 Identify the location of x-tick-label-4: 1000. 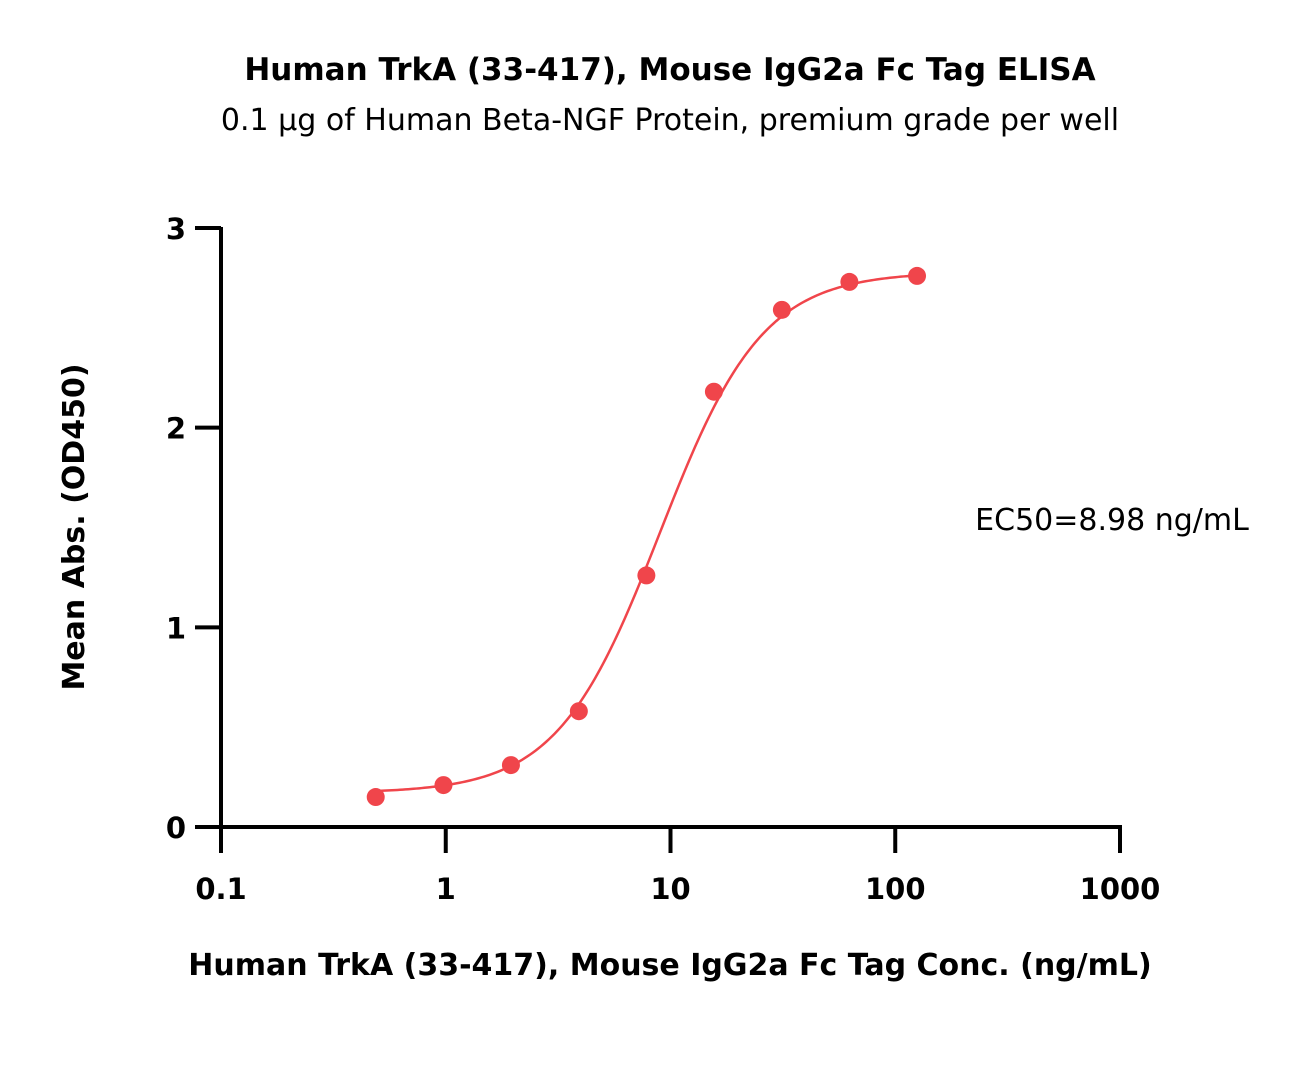
(1120, 889).